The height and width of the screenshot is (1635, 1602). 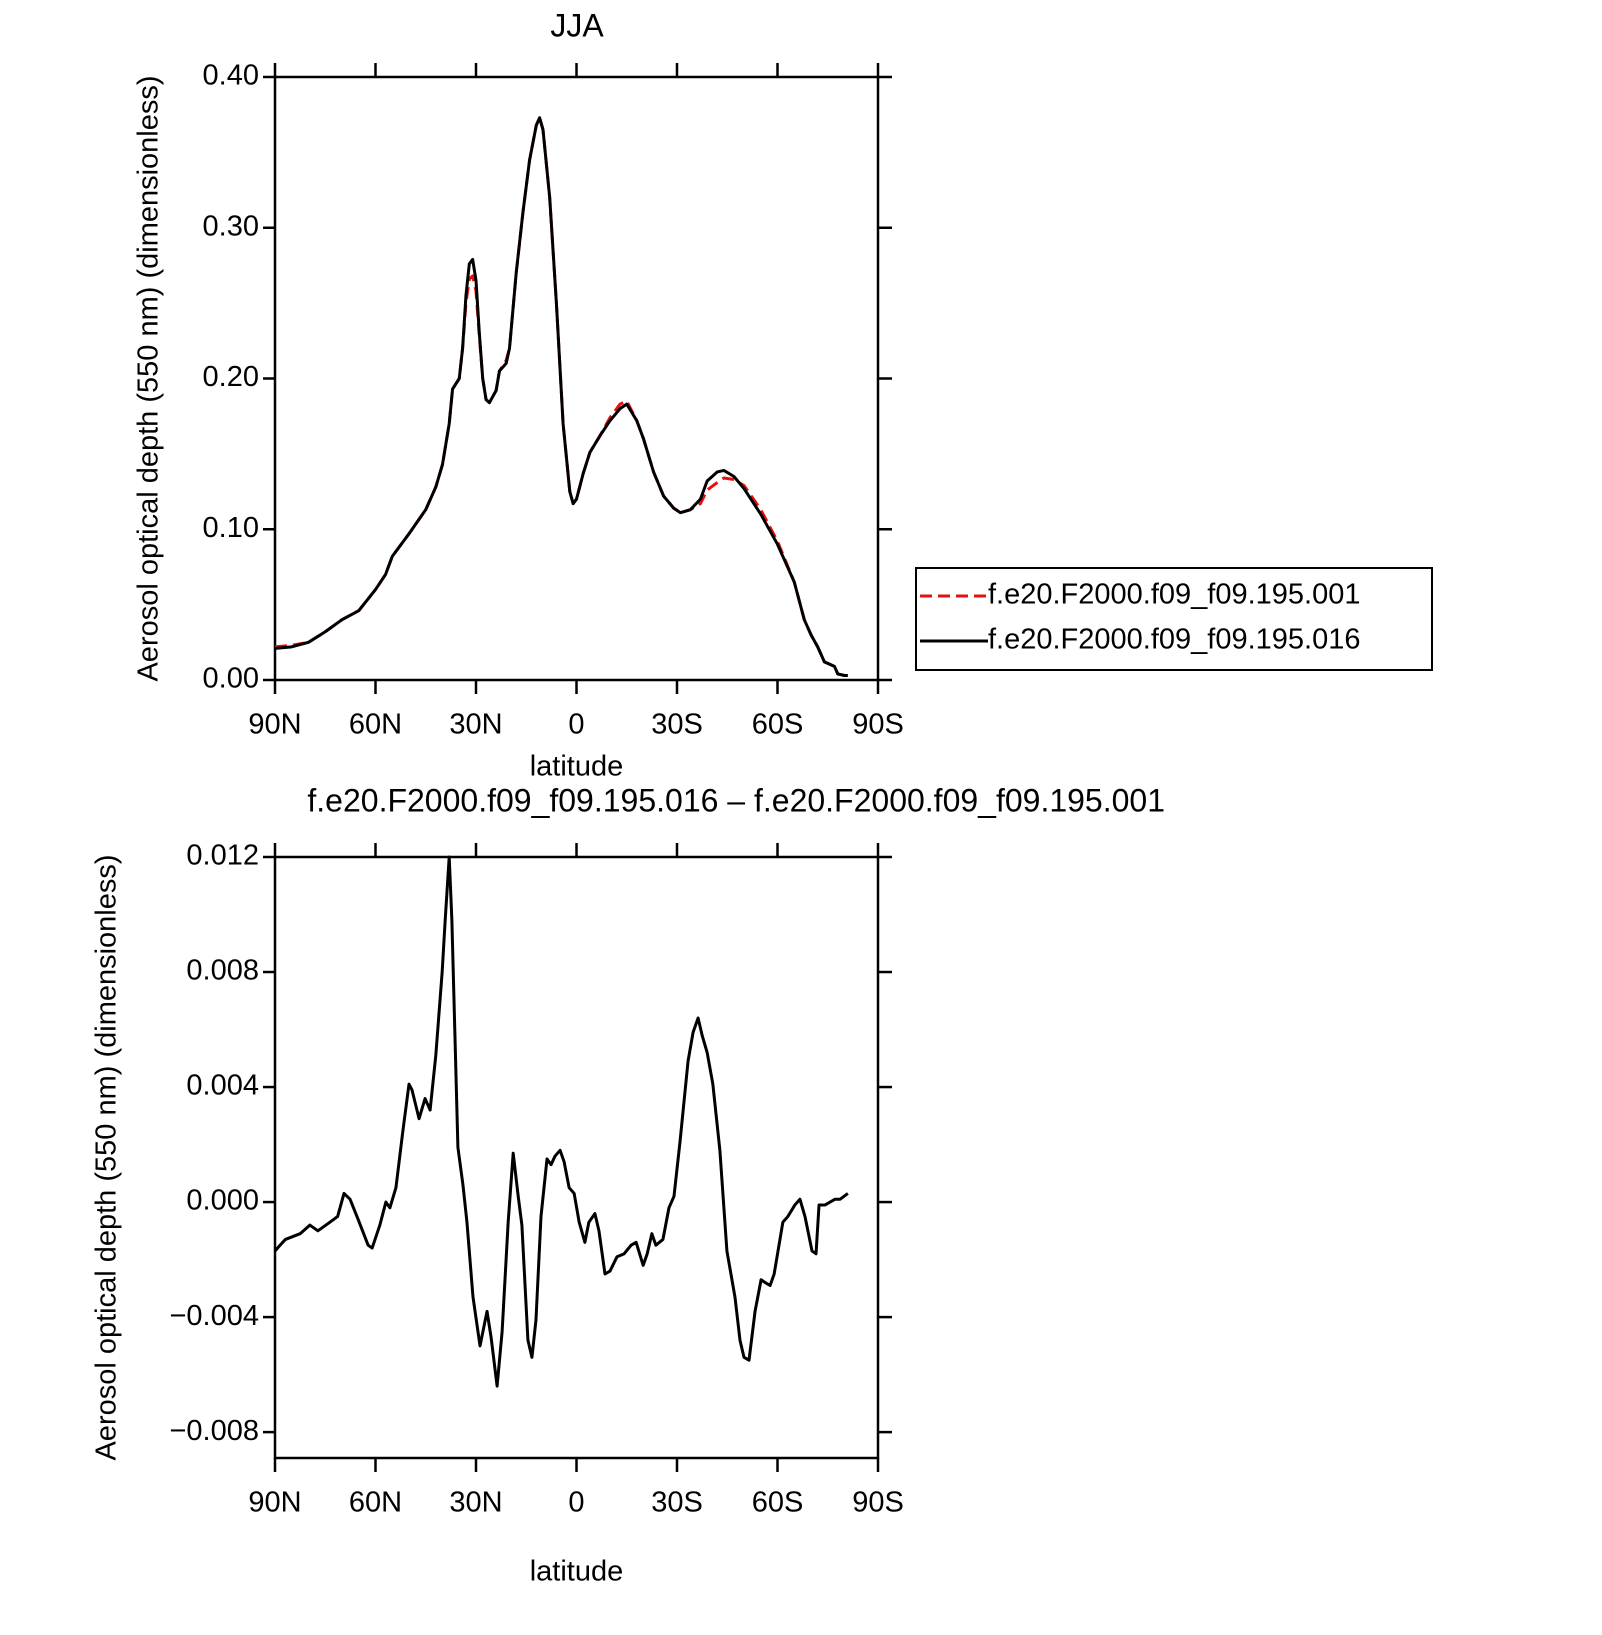 What do you see at coordinates (231, 226) in the screenshot?
I see `y-tick-label: 0.30` at bounding box center [231, 226].